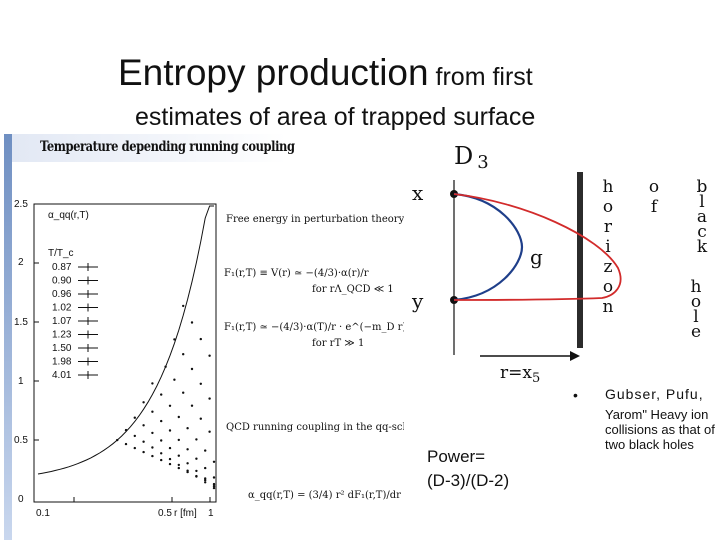  Describe the element at coordinates (21, 322) in the screenshot. I see `y-tick: 1.5` at that location.